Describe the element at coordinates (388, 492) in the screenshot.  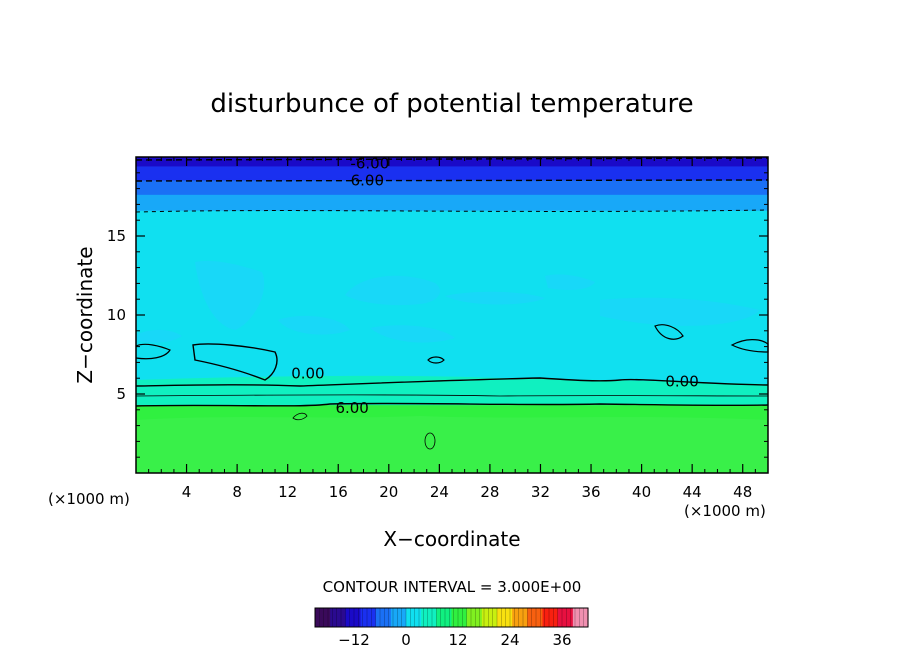
I see `x-tick-label: 20` at that location.